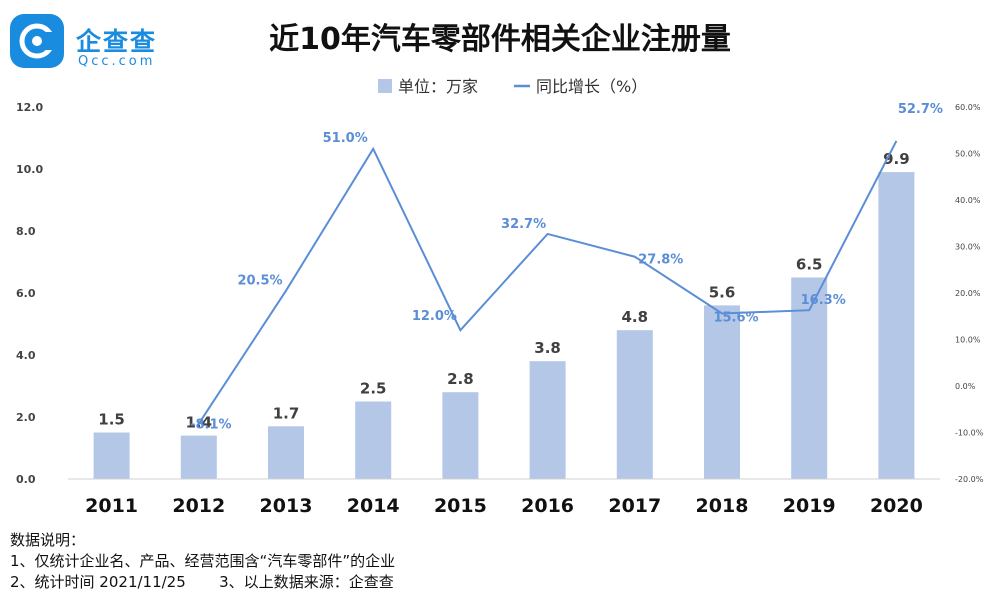  What do you see at coordinates (345, 138) in the screenshot?
I see `growth-value-label: 51.0%` at bounding box center [345, 138].